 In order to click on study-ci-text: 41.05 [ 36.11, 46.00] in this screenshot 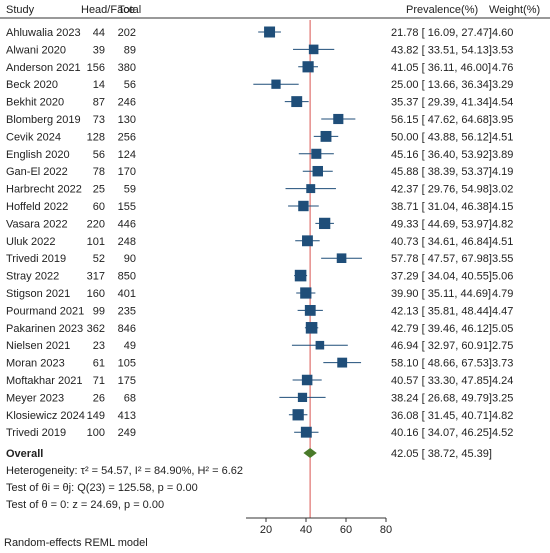, I will do `click(441, 68)`.